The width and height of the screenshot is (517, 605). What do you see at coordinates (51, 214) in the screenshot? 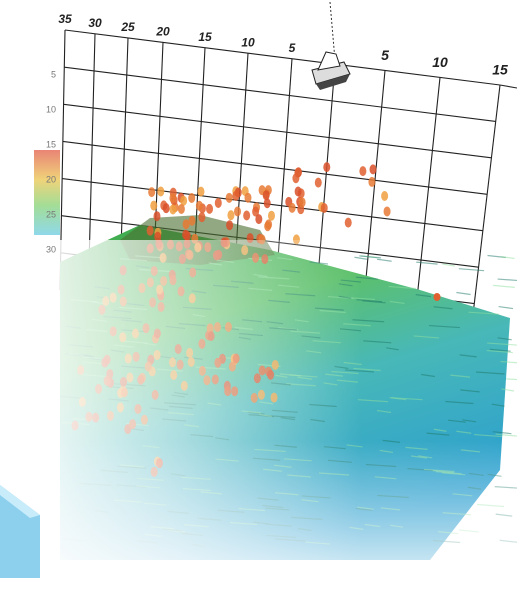
I see `depth-label: 25` at bounding box center [51, 214].